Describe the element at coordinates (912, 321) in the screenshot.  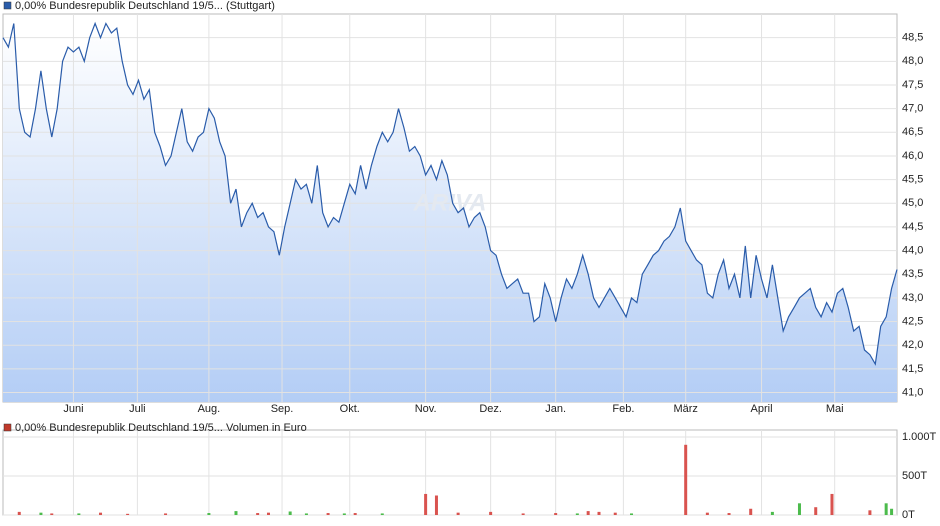
I see `y-tick-label: 42,5` at that location.